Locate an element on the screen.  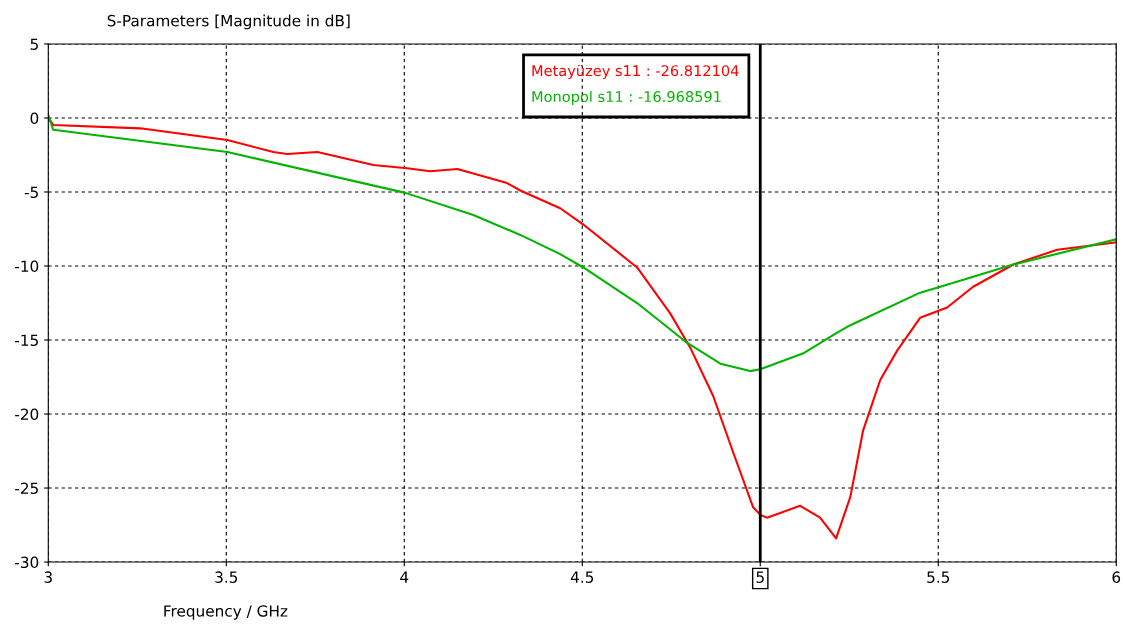
annotation: Metayüzey s11 : -26.812104 is located at coordinates (635, 71).